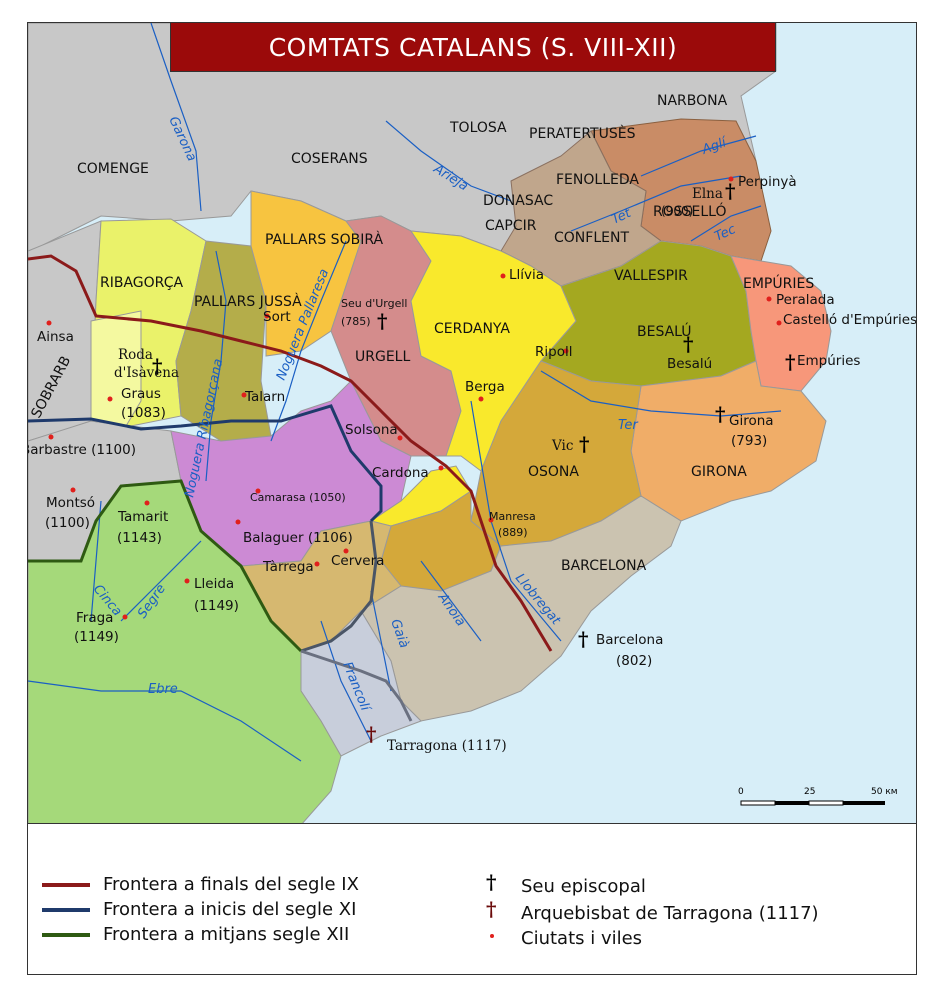 The image size is (944, 999). Describe the element at coordinates (205, 463) in the screenshot. I see `border-xi-line` at that location.